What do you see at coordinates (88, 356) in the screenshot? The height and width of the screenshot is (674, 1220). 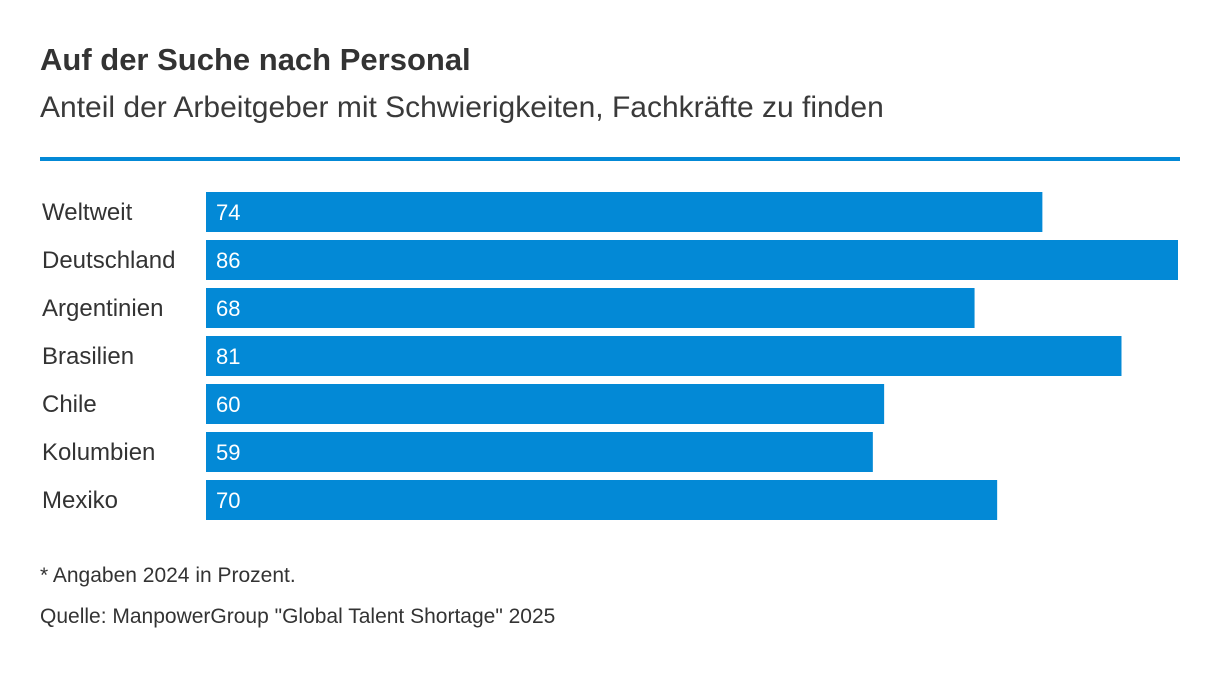 I see `category-label: Brasilien` at bounding box center [88, 356].